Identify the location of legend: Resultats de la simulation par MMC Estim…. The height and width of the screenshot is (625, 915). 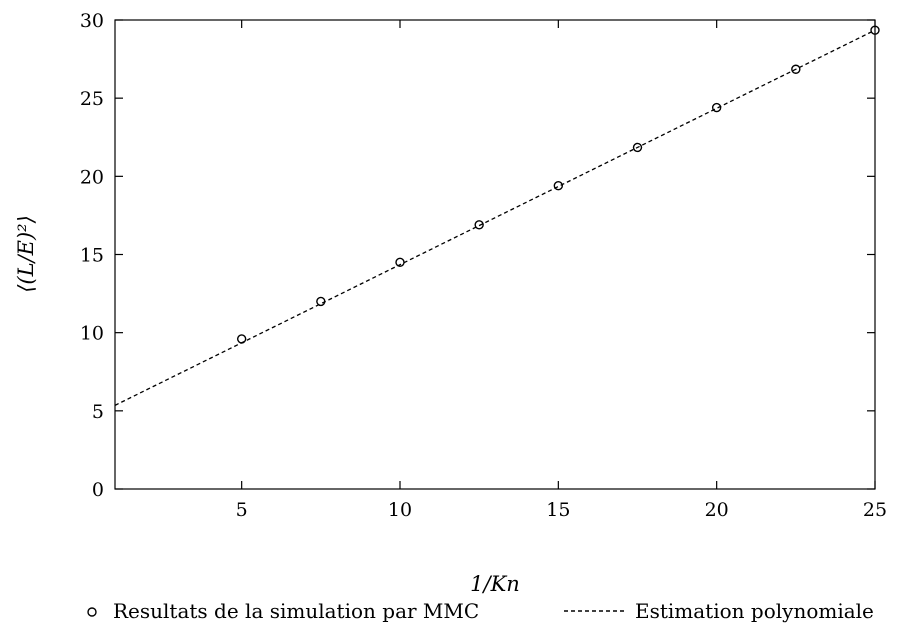
(480, 611).